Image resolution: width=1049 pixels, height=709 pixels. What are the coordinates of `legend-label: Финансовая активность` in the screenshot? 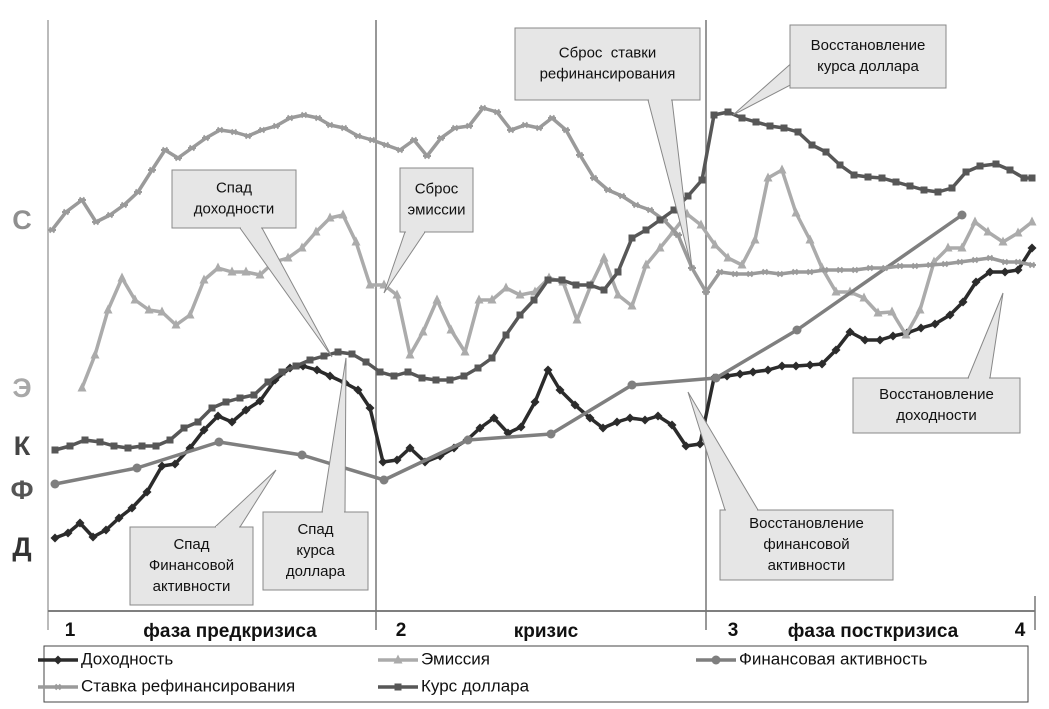 It's located at (833, 658).